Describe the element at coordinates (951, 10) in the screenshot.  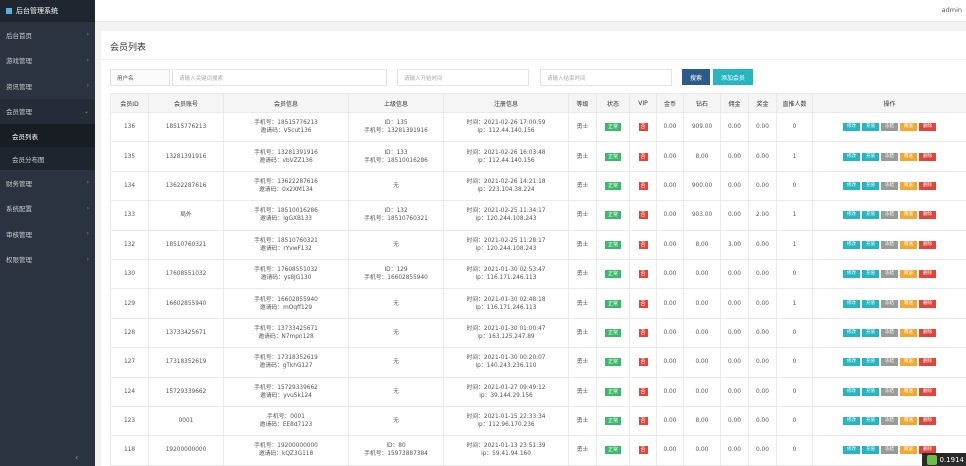
I see `user-menu: admin` at that location.